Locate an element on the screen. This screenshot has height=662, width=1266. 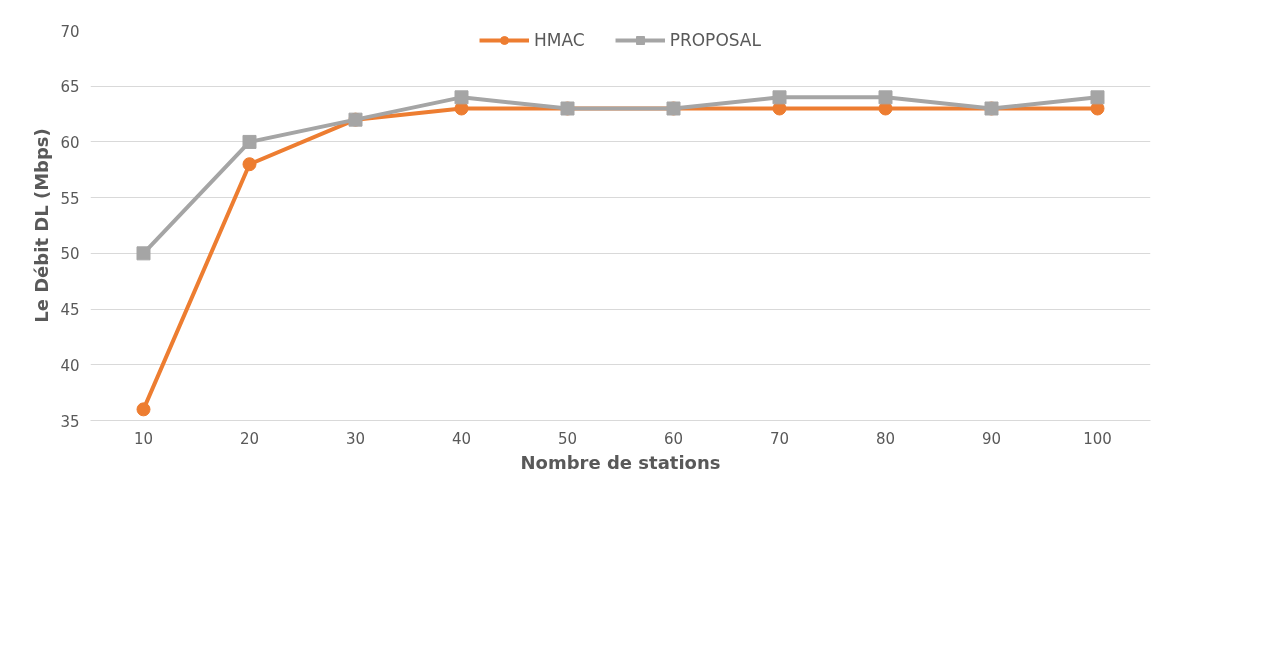
y-tick-label: 45 is located at coordinates (70, 310).